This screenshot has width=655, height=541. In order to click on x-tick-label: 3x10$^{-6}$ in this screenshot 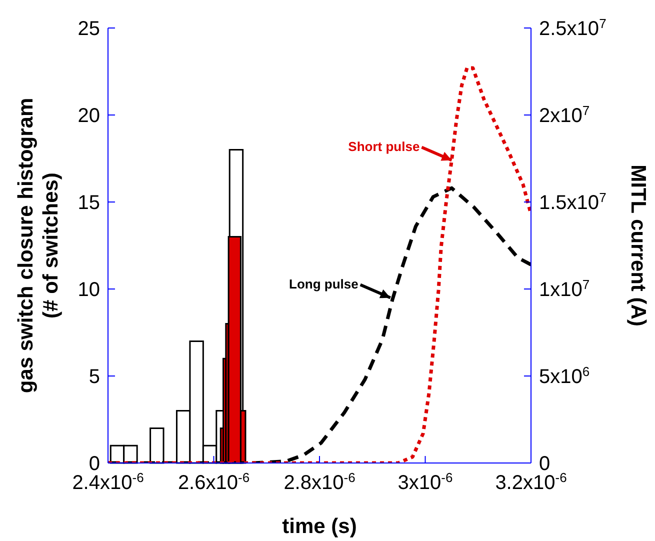, I will do `click(425, 482)`.